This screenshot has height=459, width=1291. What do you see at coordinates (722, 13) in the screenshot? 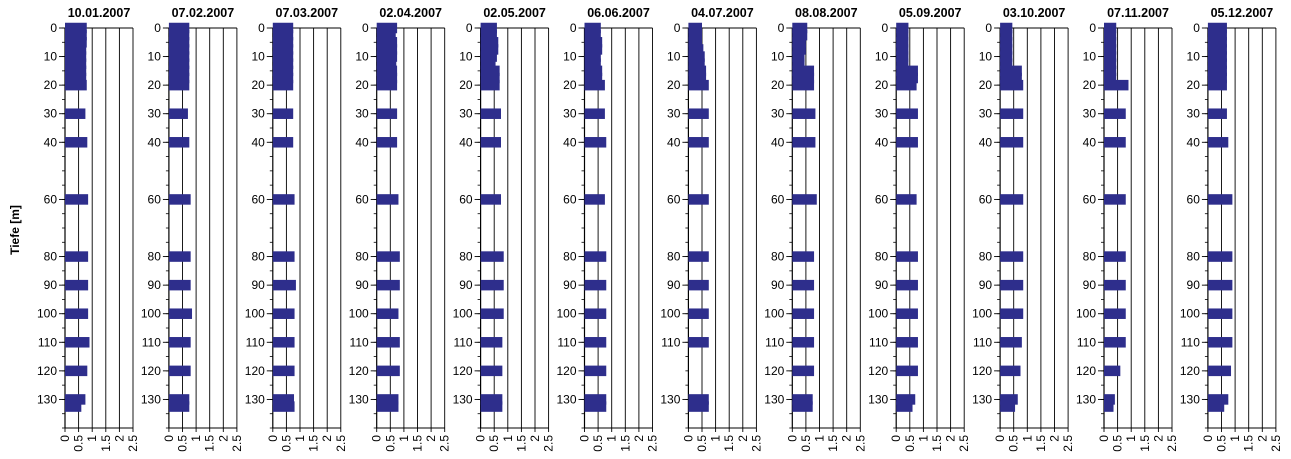
I see `panel-title: 04.07.2007` at bounding box center [722, 13].